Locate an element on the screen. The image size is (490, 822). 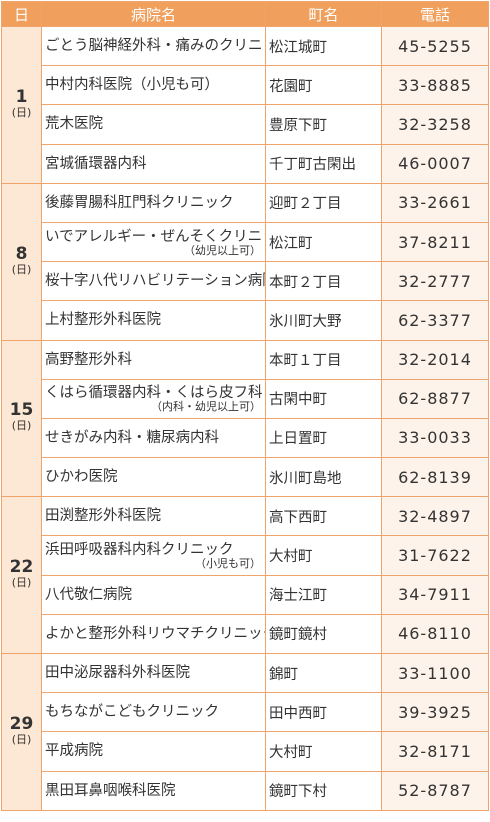
hospital-name: 平成病院 is located at coordinates (74, 751).